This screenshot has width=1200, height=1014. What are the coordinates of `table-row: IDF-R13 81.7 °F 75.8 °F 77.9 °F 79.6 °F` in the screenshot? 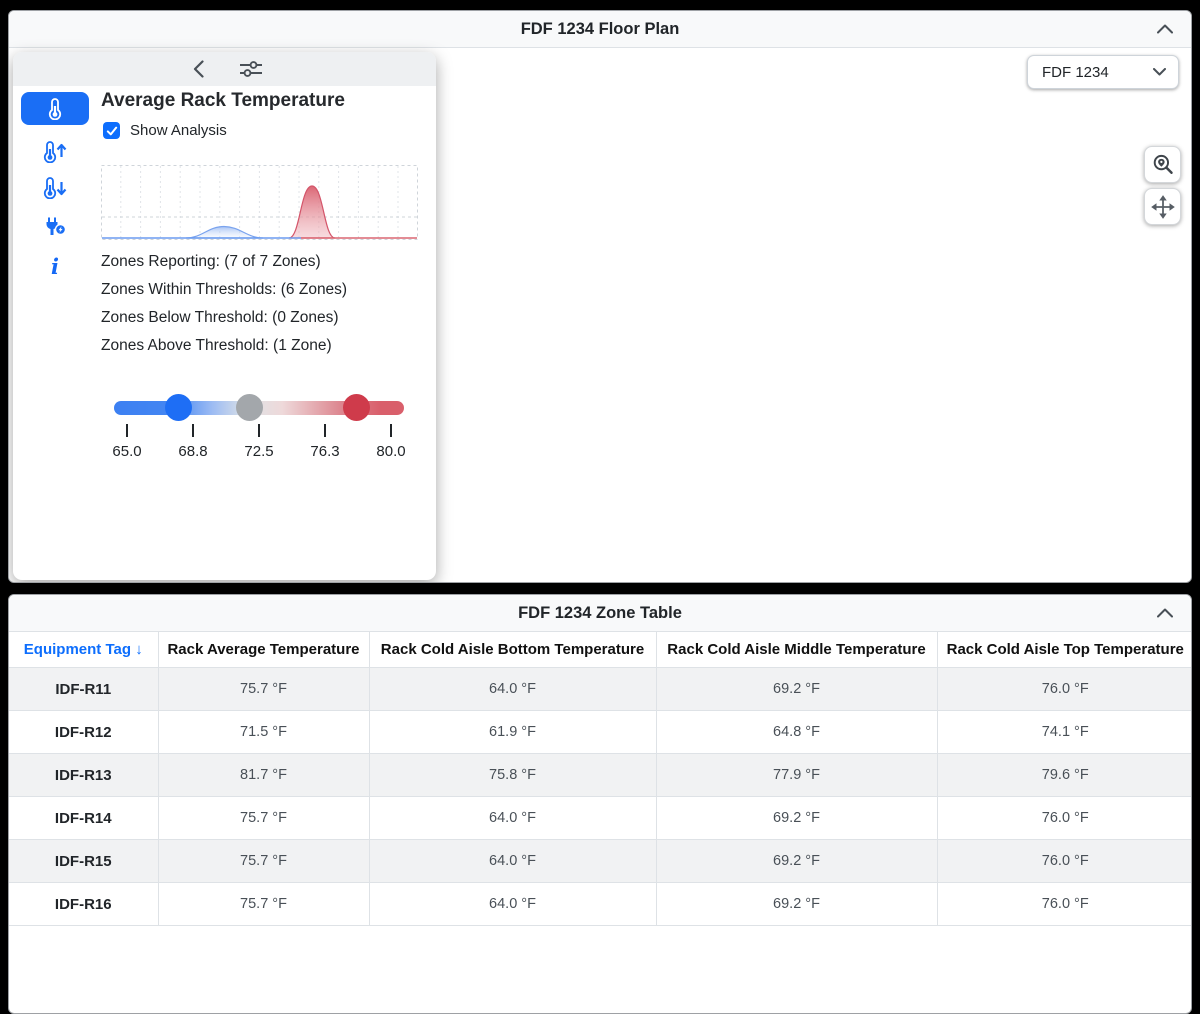 It's located at (600, 775).